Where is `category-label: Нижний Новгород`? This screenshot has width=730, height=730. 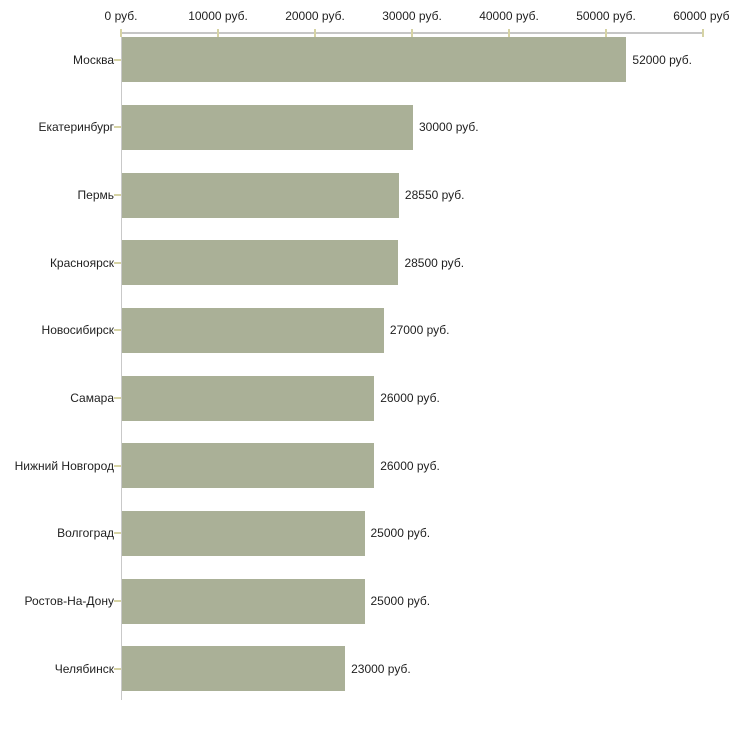 category-label: Нижний Новгород is located at coordinates (64, 465).